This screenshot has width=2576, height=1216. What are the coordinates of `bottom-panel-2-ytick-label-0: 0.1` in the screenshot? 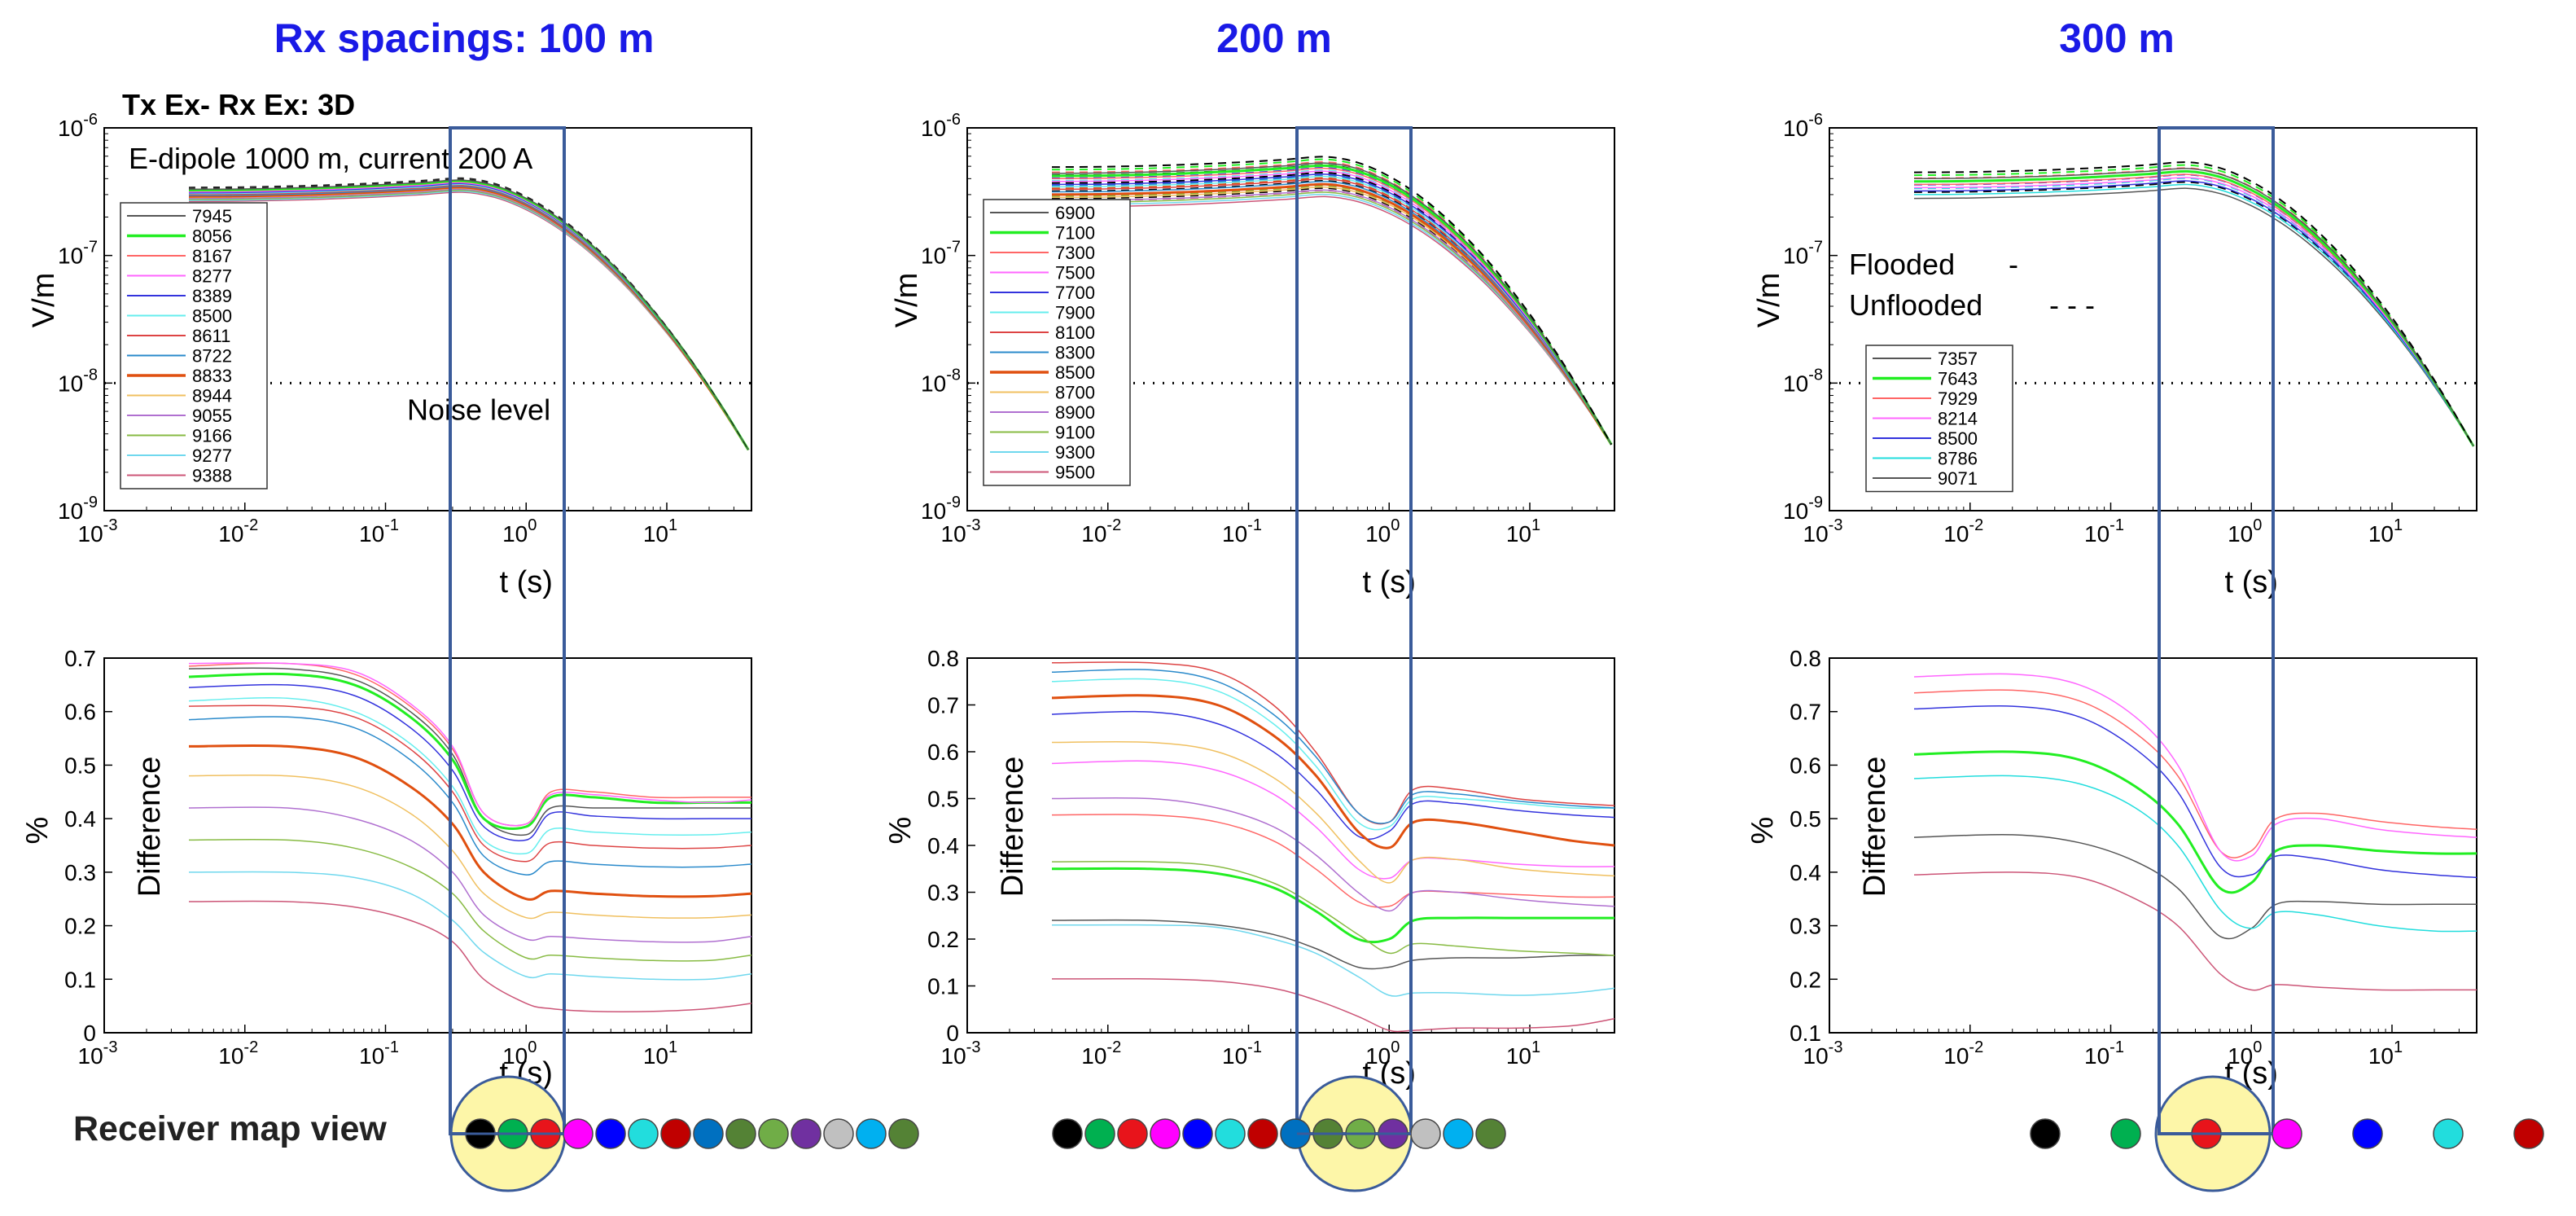 It's located at (1805, 1033).